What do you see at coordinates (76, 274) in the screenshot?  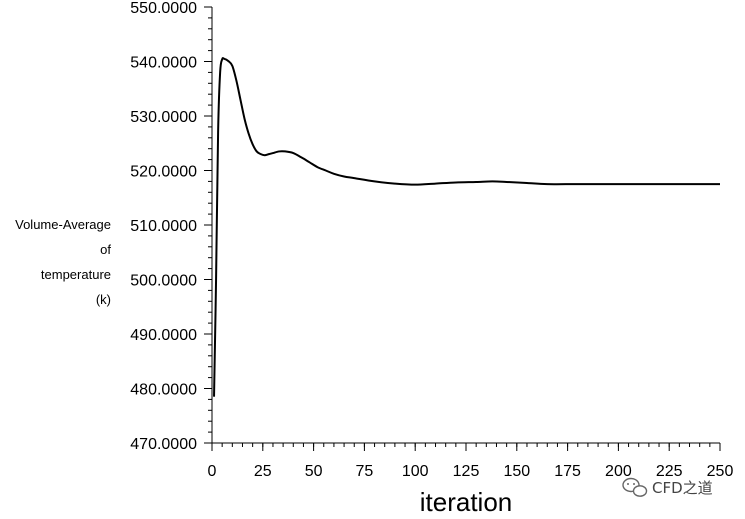 I see `y-axis-label-line-3: temperature` at bounding box center [76, 274].